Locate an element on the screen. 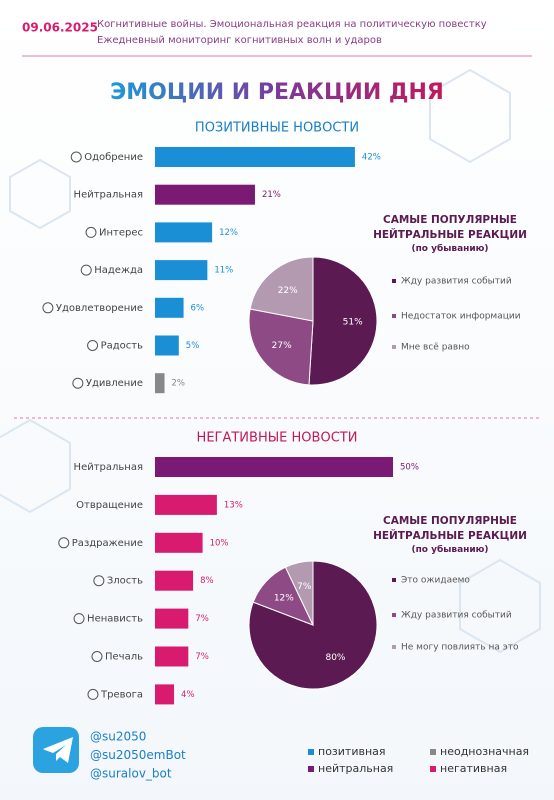 Image resolution: width=554 pixels, height=800 pixels. chart-title: НЕГАТИВНЫЕ НОВОСТИ is located at coordinates (277, 438).